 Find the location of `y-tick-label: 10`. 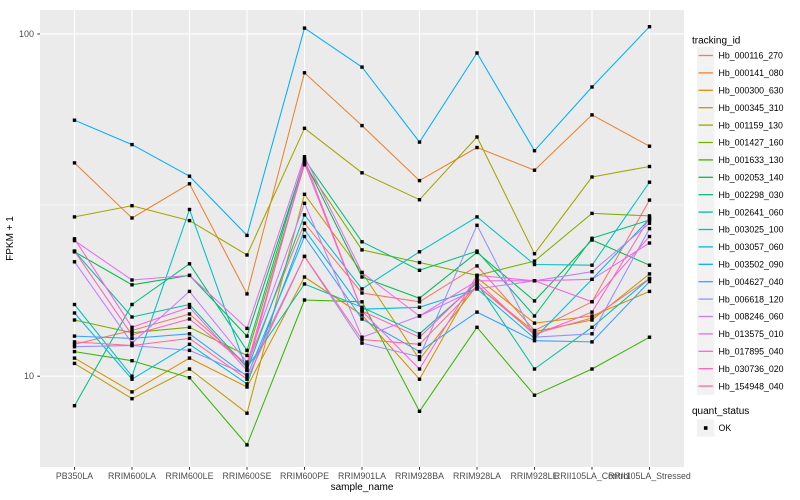

y-tick-label: 10 is located at coordinates (29, 376).